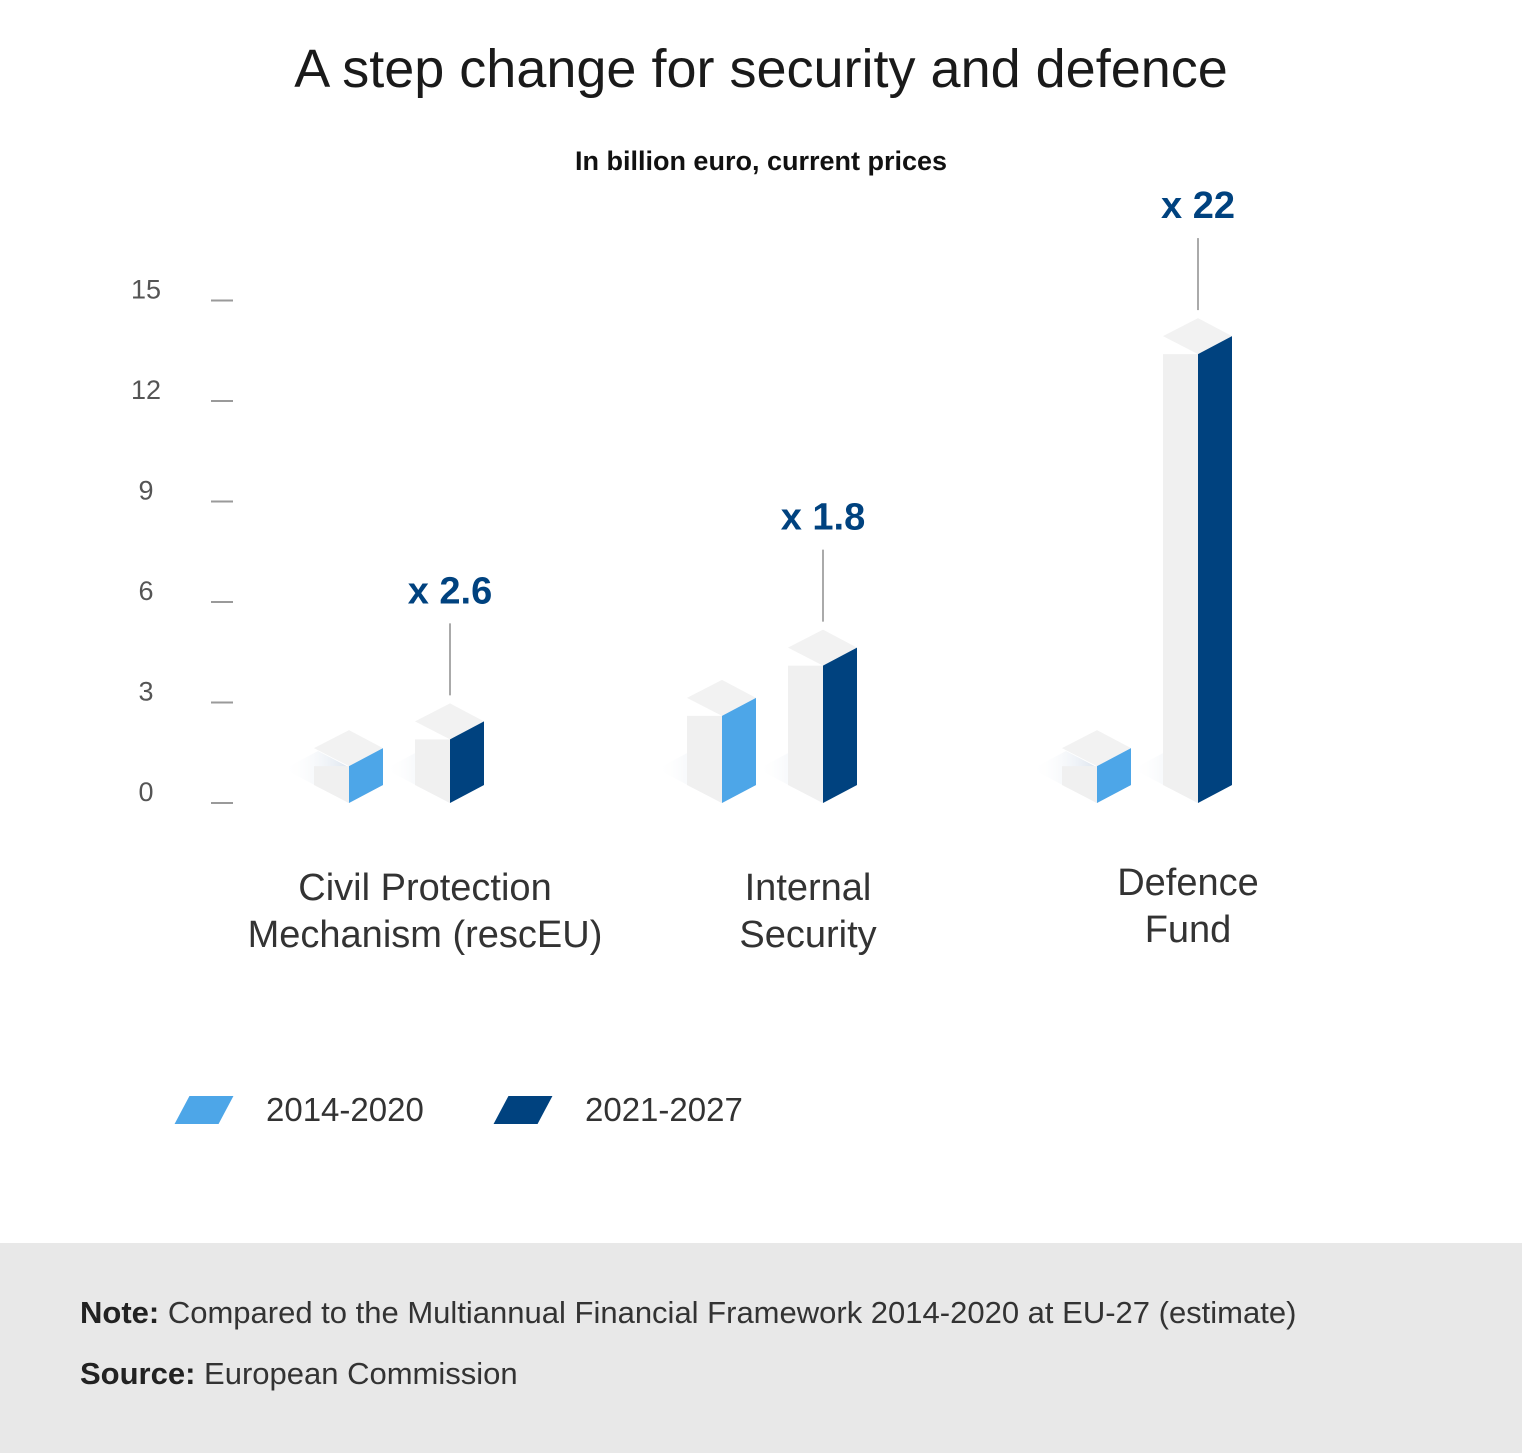  What do you see at coordinates (1188, 906) in the screenshot?
I see `category-label: Defence Fund` at bounding box center [1188, 906].